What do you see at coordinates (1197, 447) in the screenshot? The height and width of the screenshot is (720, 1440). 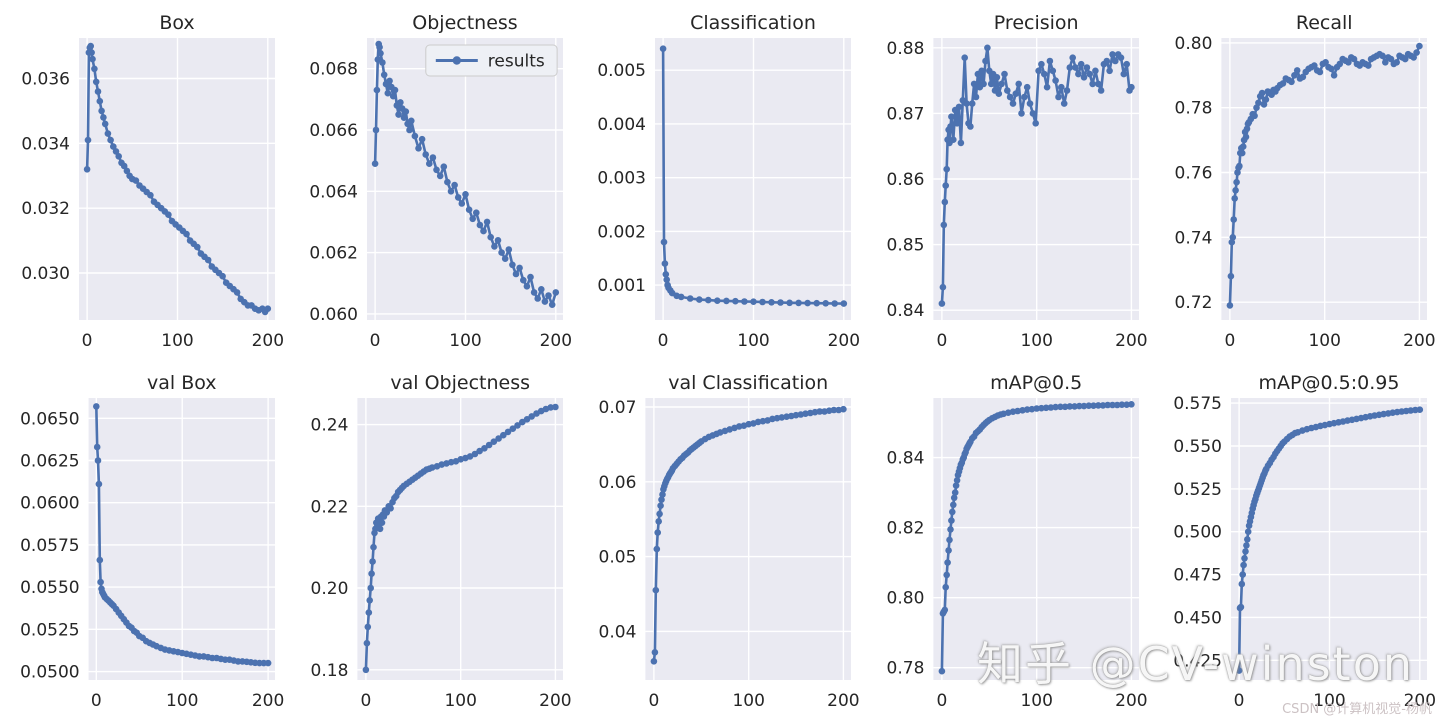 I see `svg-text: 0.550` at bounding box center [1197, 447].